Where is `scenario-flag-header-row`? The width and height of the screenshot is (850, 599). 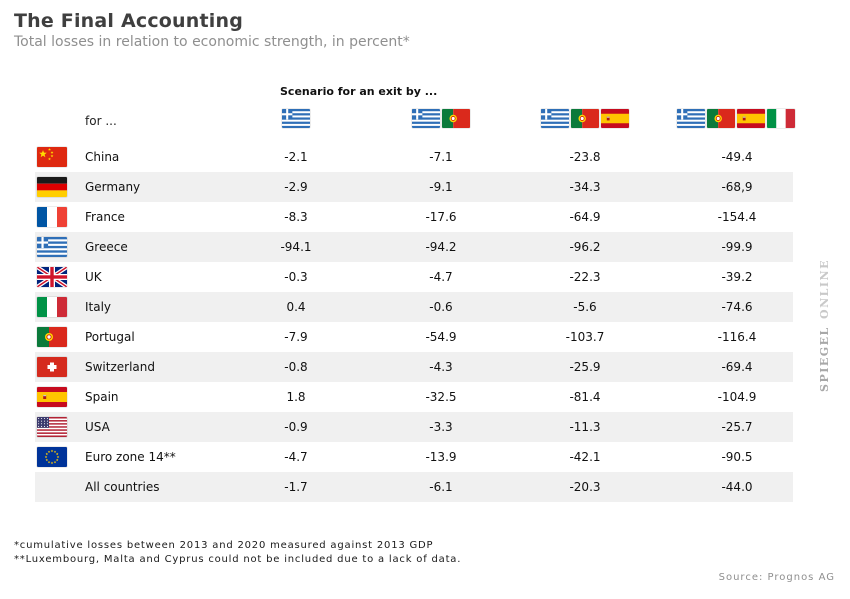
scenario-flag-header-row is located at coordinates (425, 119).